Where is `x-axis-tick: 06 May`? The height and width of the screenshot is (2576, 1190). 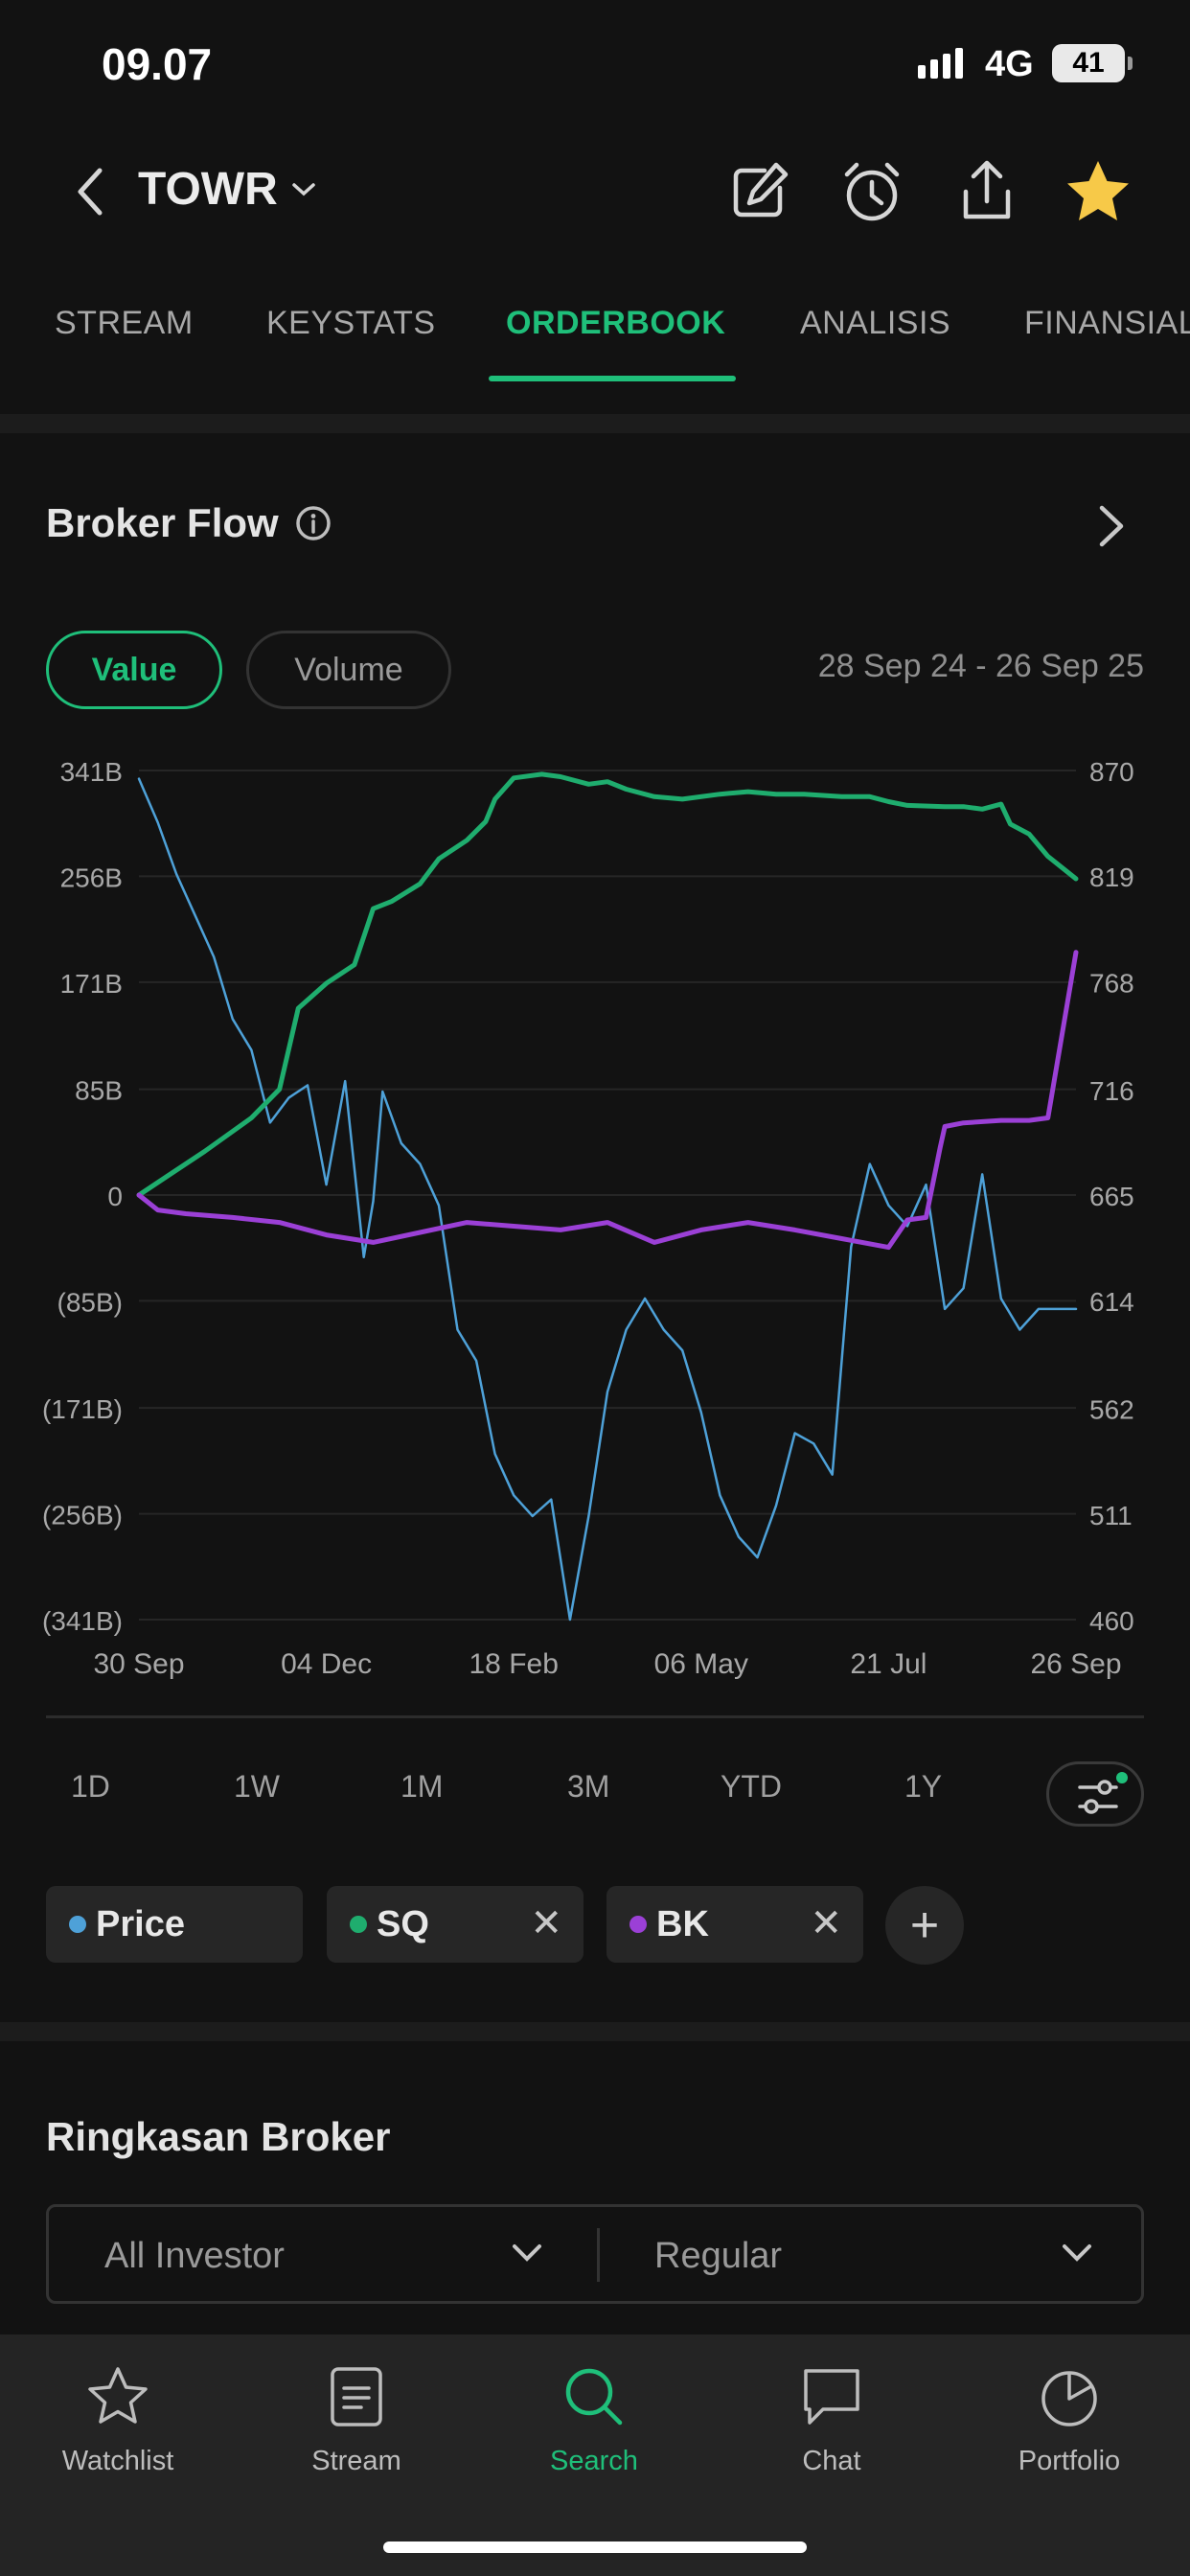
x-axis-tick: 06 May is located at coordinates (701, 1664).